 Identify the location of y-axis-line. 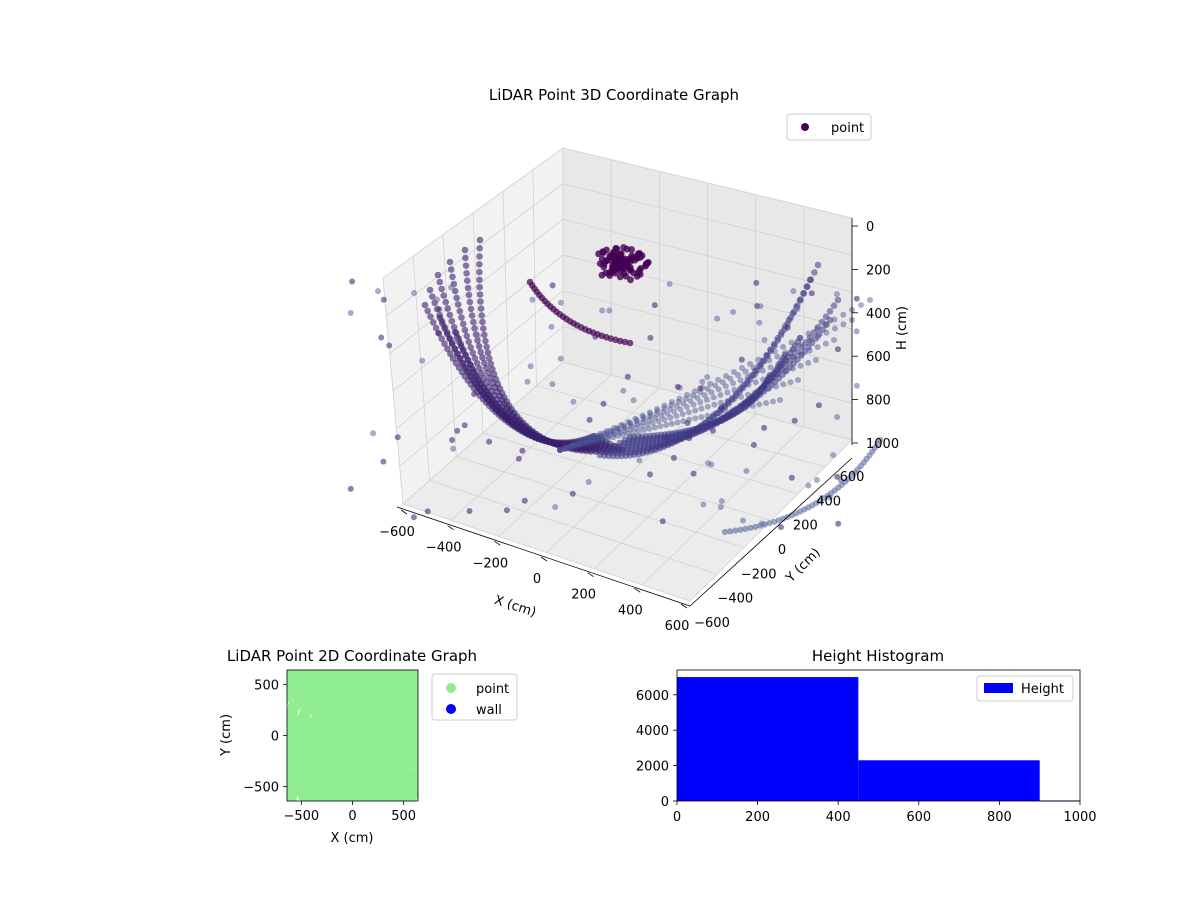
(771, 532).